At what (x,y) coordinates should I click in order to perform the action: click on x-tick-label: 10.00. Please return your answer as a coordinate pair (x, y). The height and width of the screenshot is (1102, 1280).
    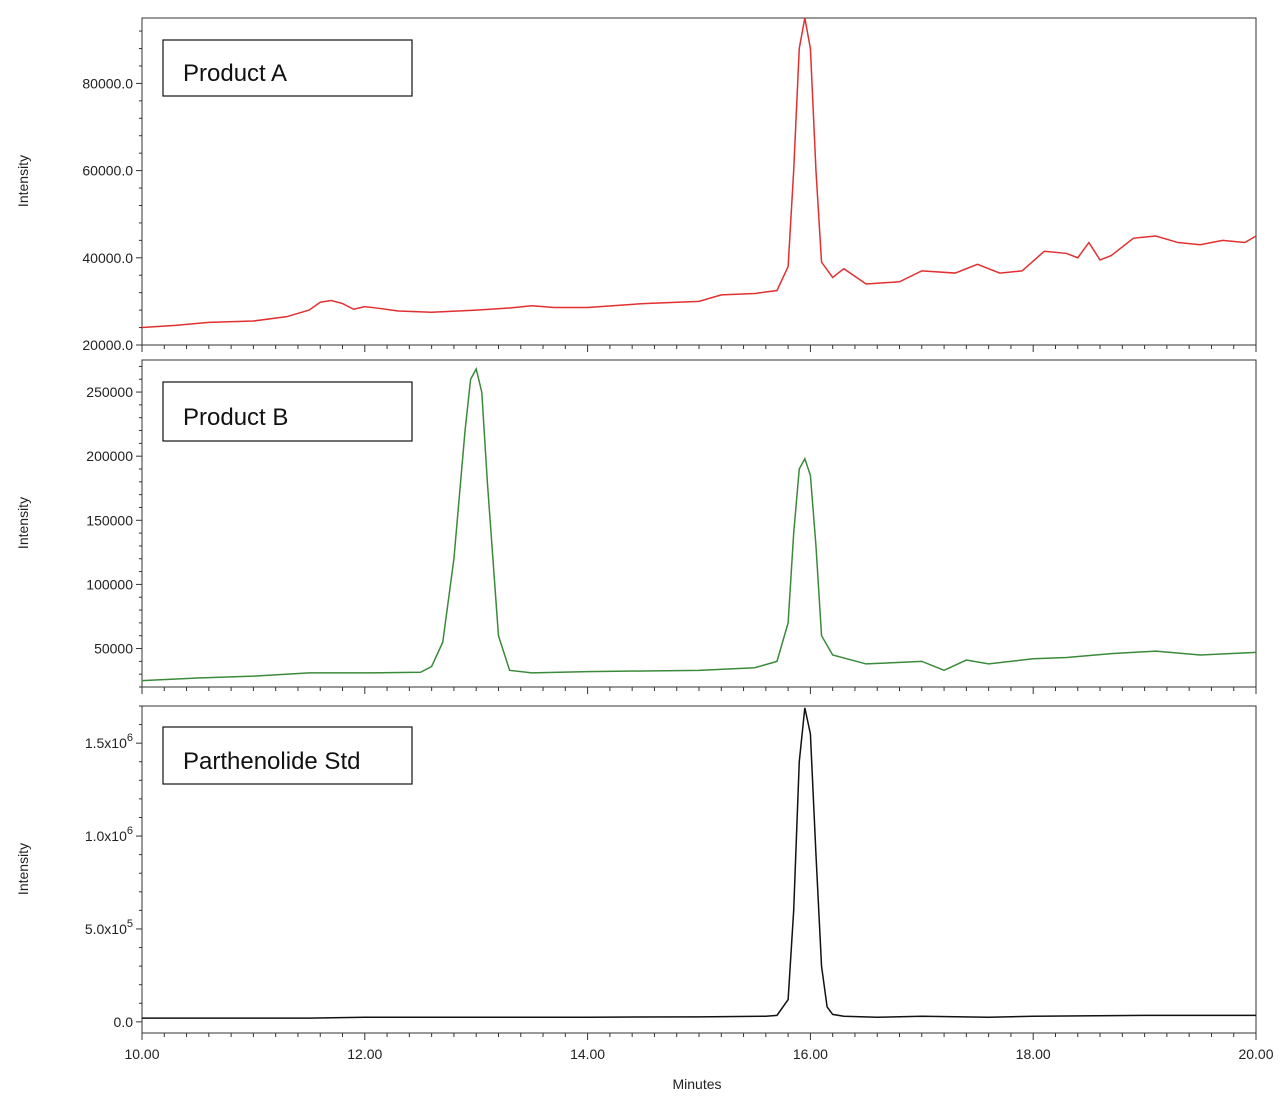
    Looking at the image, I should click on (141, 1054).